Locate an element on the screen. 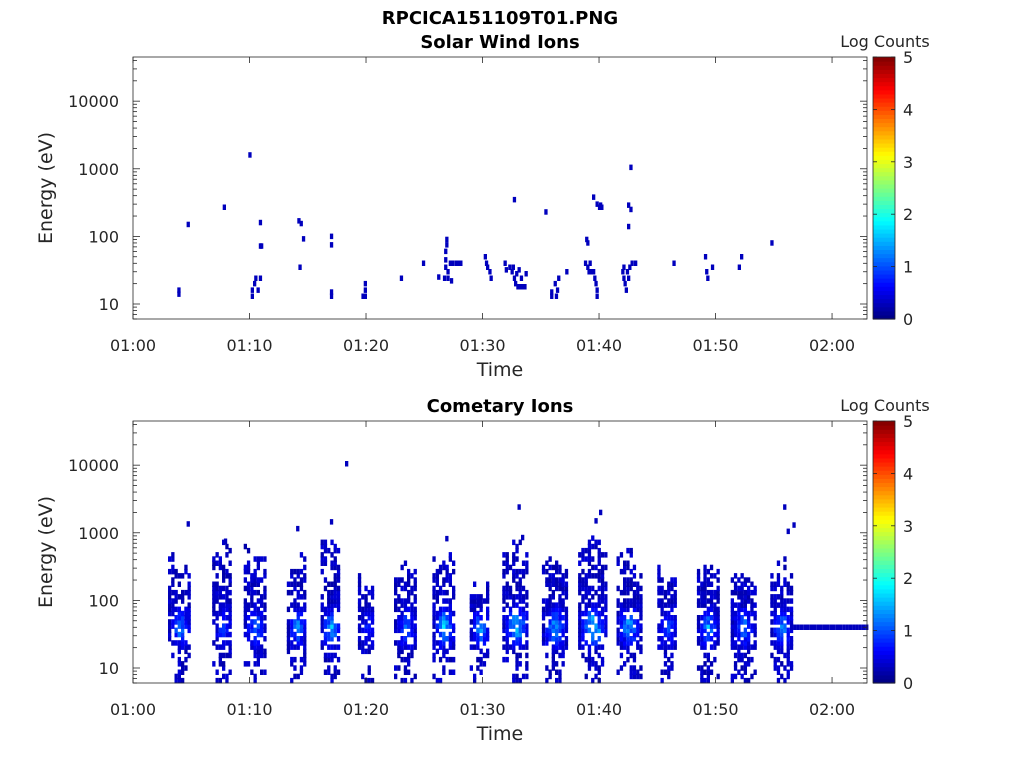 The width and height of the screenshot is (1024, 768). cometary-ylabel: Energy (eV) is located at coordinates (46, 552).